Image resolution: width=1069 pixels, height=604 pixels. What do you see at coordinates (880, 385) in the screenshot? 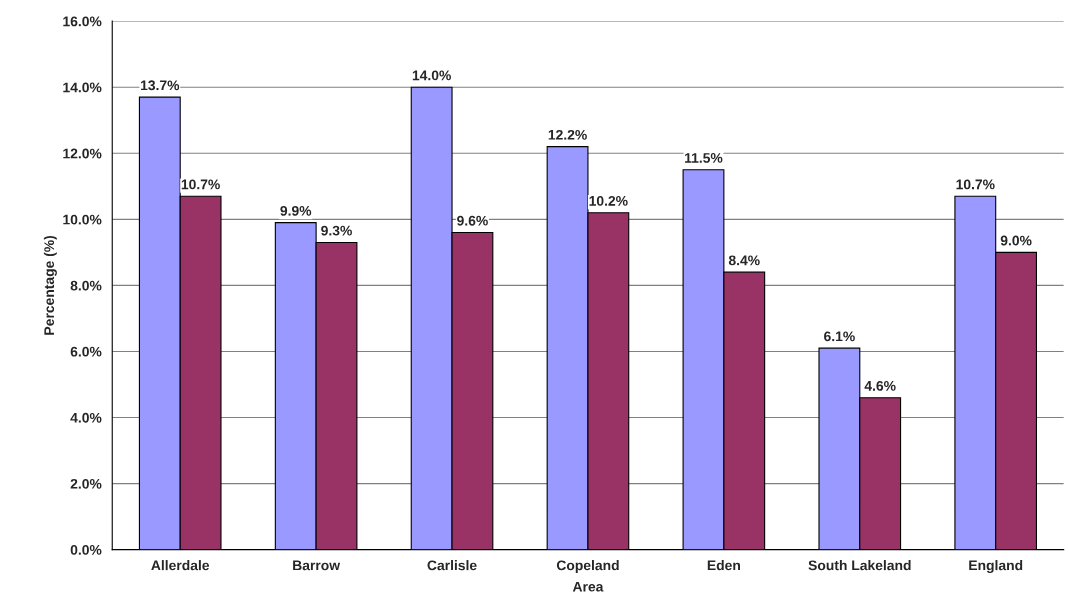
I see `data-label: 4.6%` at bounding box center [880, 385].